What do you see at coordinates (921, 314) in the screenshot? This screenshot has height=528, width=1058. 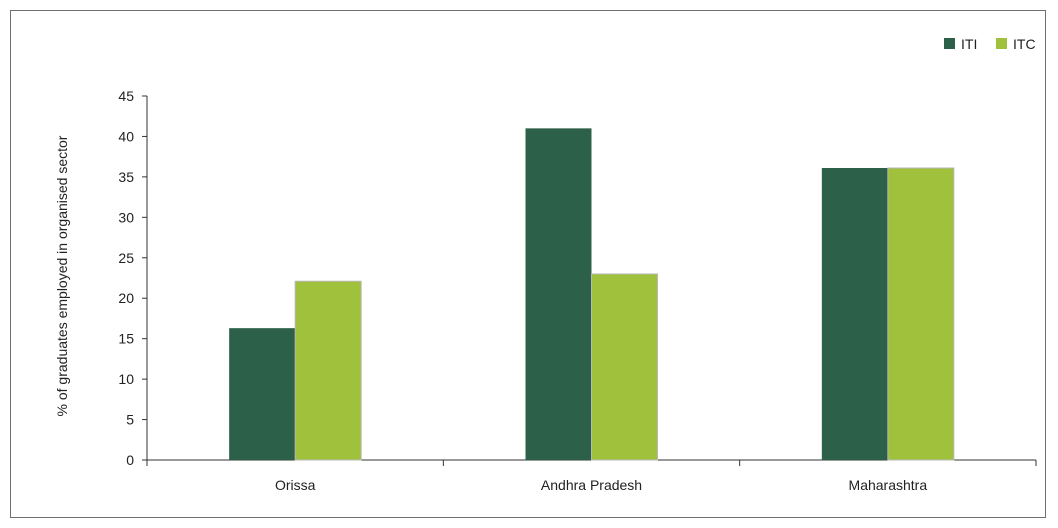 I see `bar-itc-maharashtra` at bounding box center [921, 314].